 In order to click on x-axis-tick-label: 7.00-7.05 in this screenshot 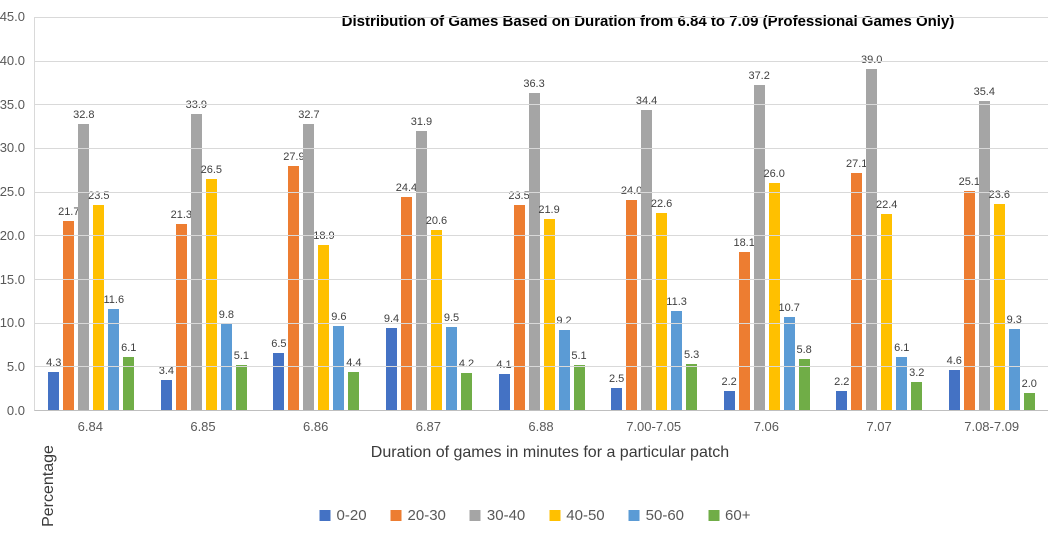, I will do `click(654, 426)`.